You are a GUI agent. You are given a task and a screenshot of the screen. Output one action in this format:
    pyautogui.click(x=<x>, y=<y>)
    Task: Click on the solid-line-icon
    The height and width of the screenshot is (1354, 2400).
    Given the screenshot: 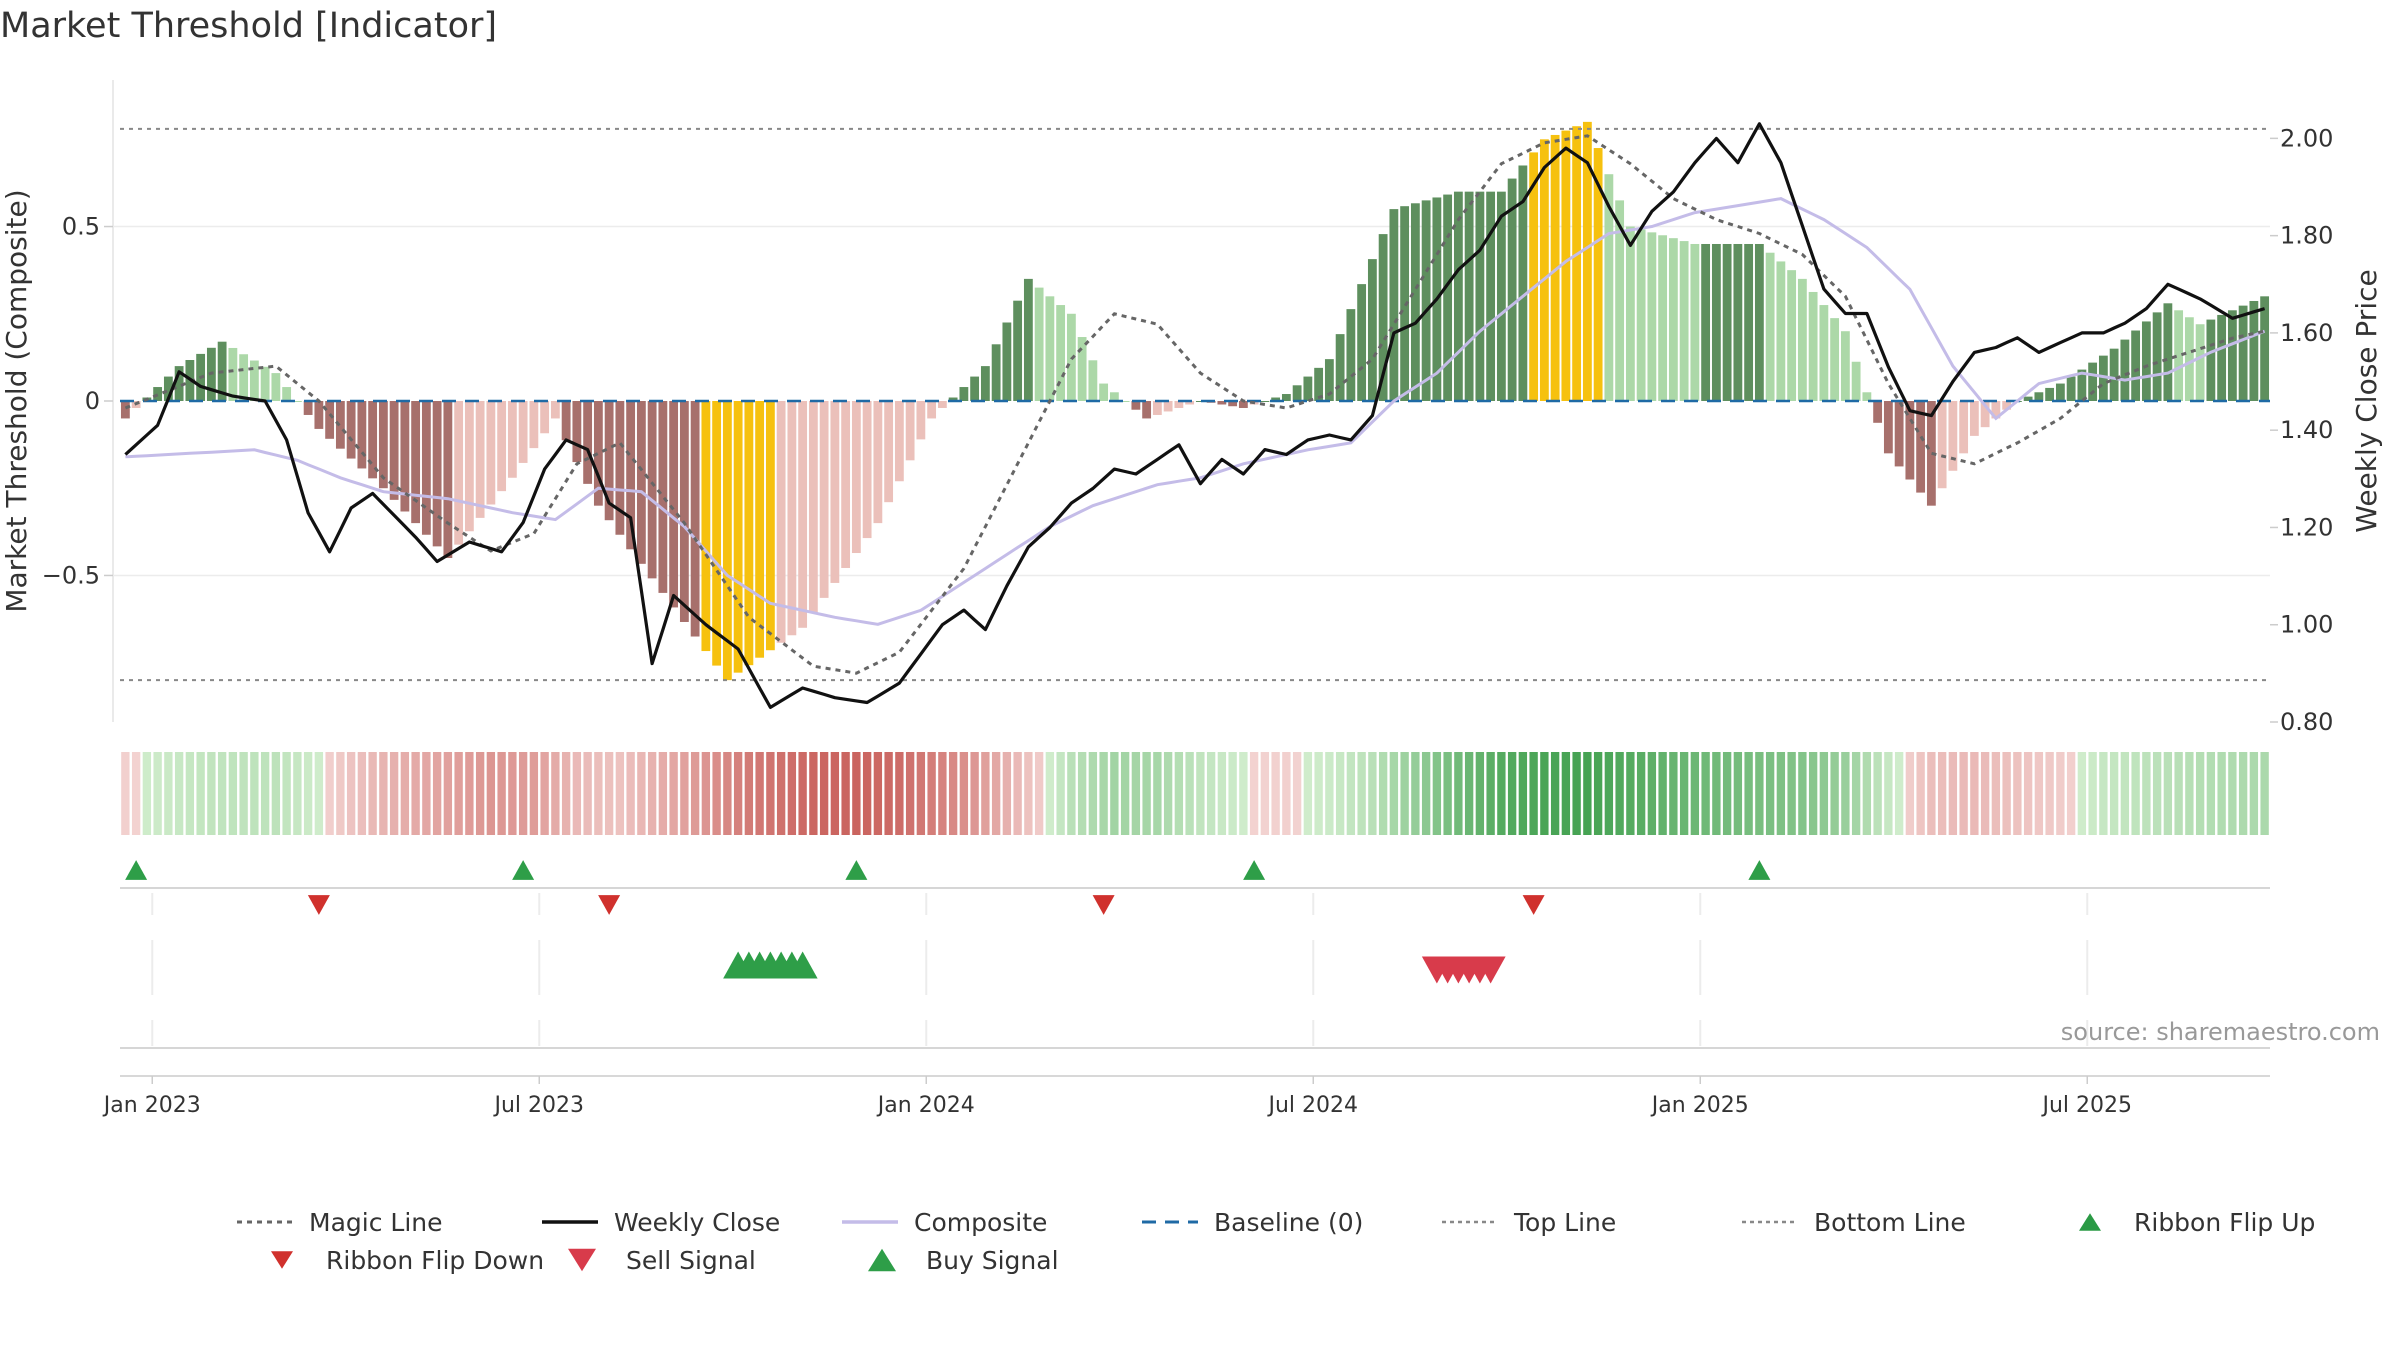 What is the action you would take?
    pyautogui.click(x=570, y=1222)
    